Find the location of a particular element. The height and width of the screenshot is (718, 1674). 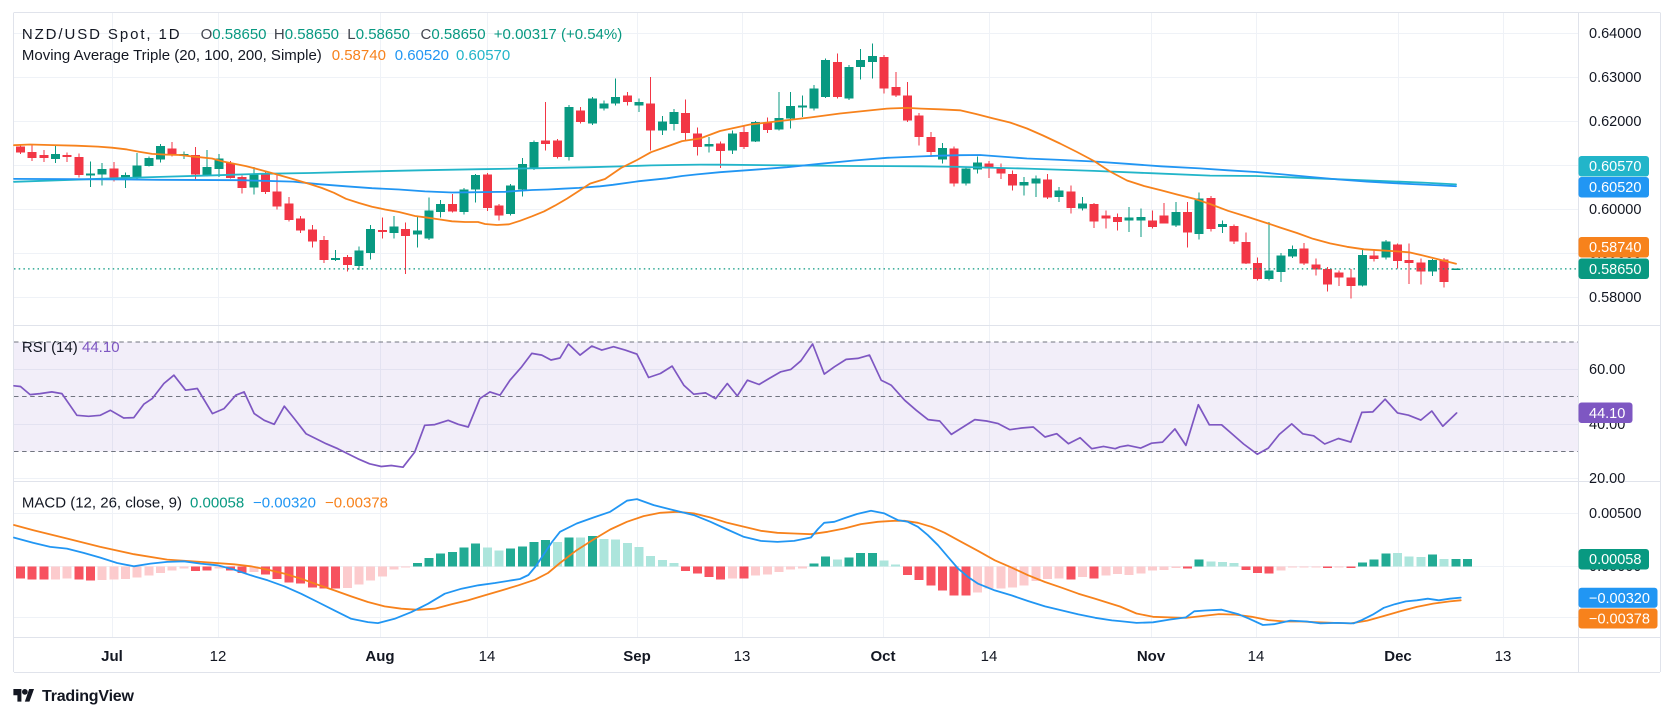

svg-text: Aug is located at coordinates (379, 656).